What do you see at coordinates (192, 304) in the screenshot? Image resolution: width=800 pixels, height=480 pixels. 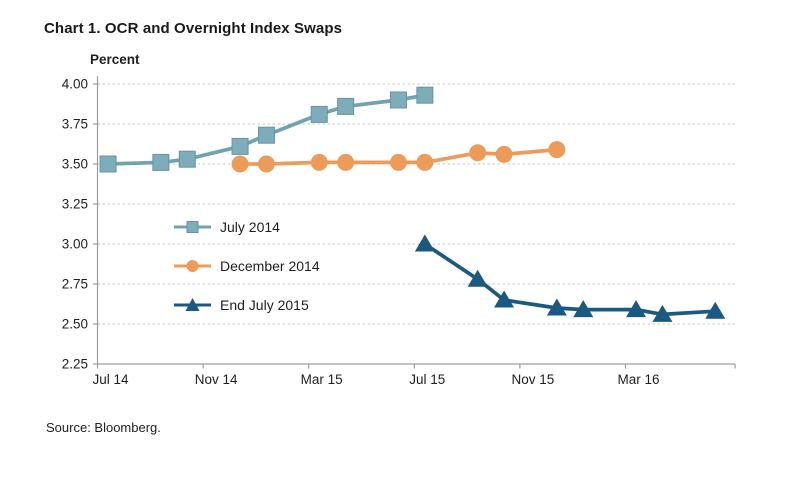 I see `legend-marker-triangle-icon` at bounding box center [192, 304].